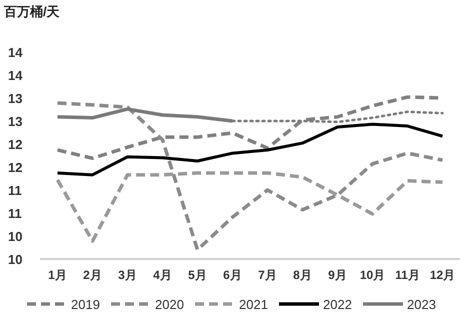 Image resolution: width=466 pixels, height=320 pixels. Describe the element at coordinates (57, 275) in the screenshot. I see `x-tick-label: 1月` at that location.